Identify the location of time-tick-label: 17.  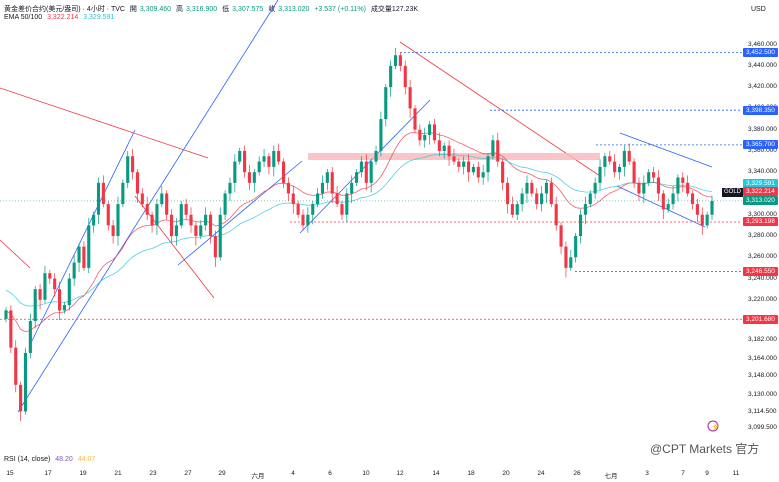
(48, 473).